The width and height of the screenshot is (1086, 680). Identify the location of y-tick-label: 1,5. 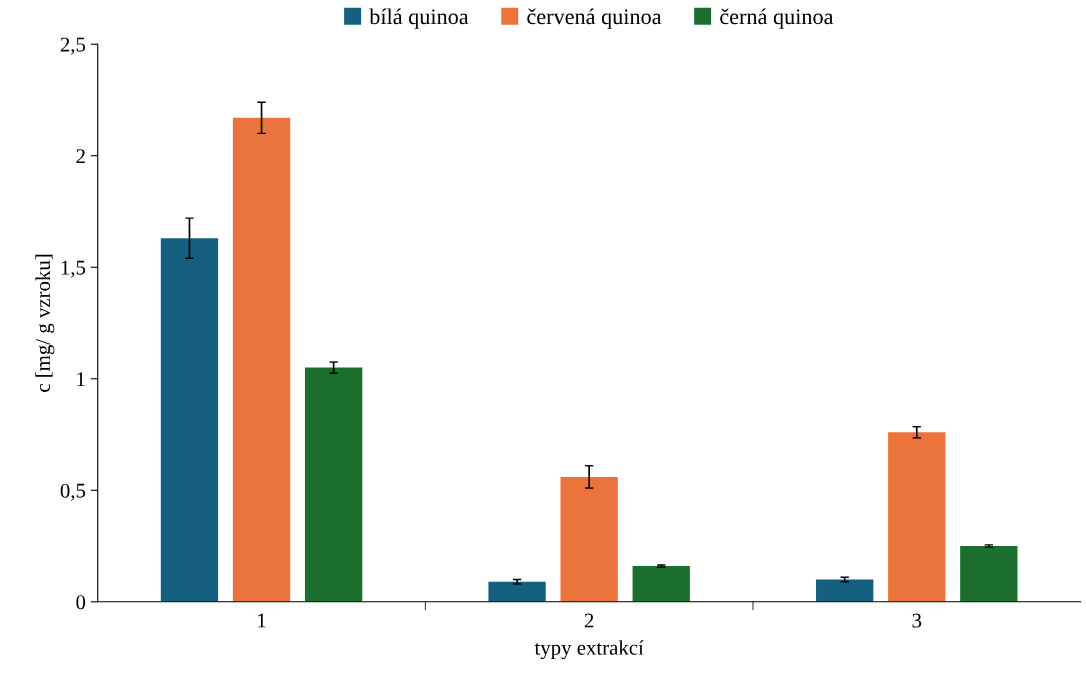
(73, 269).